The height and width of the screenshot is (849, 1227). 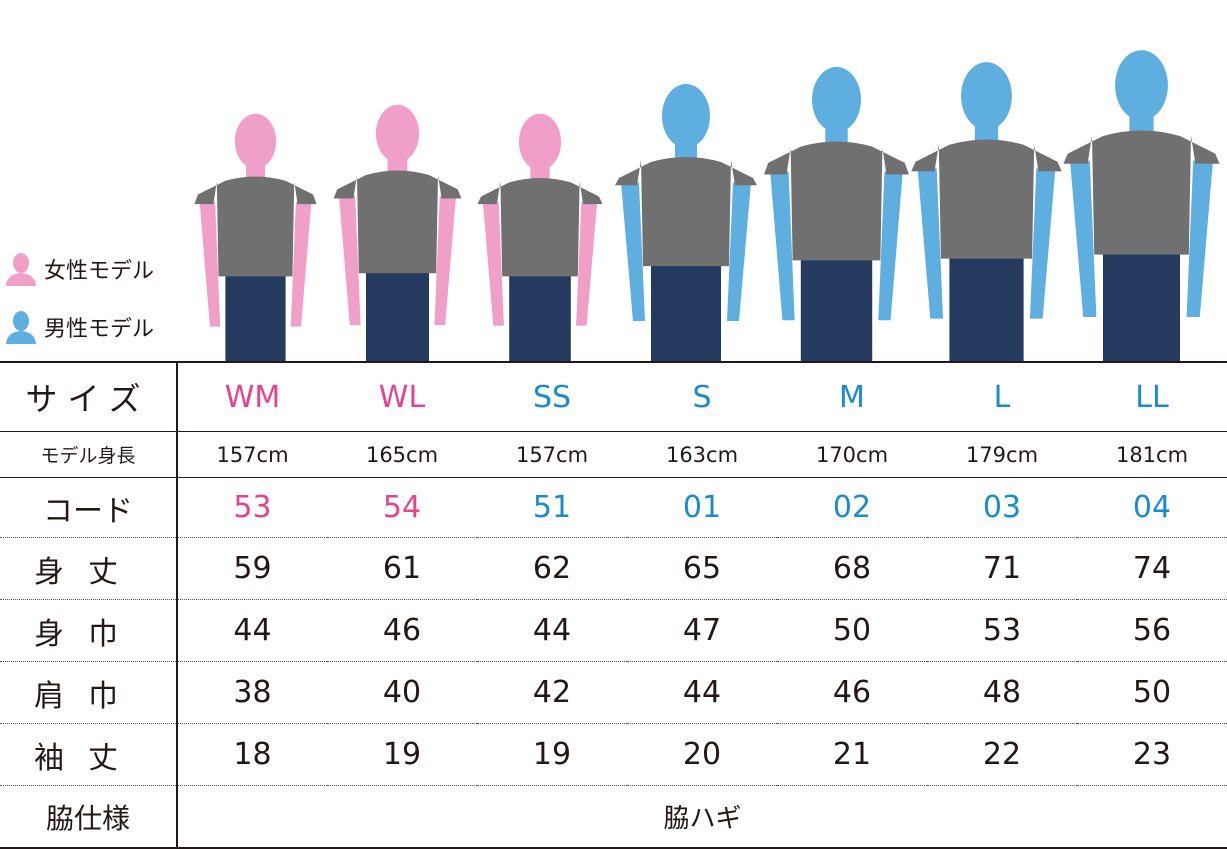 I want to click on sleeve-length-cell: 22, so click(x=1002, y=754).